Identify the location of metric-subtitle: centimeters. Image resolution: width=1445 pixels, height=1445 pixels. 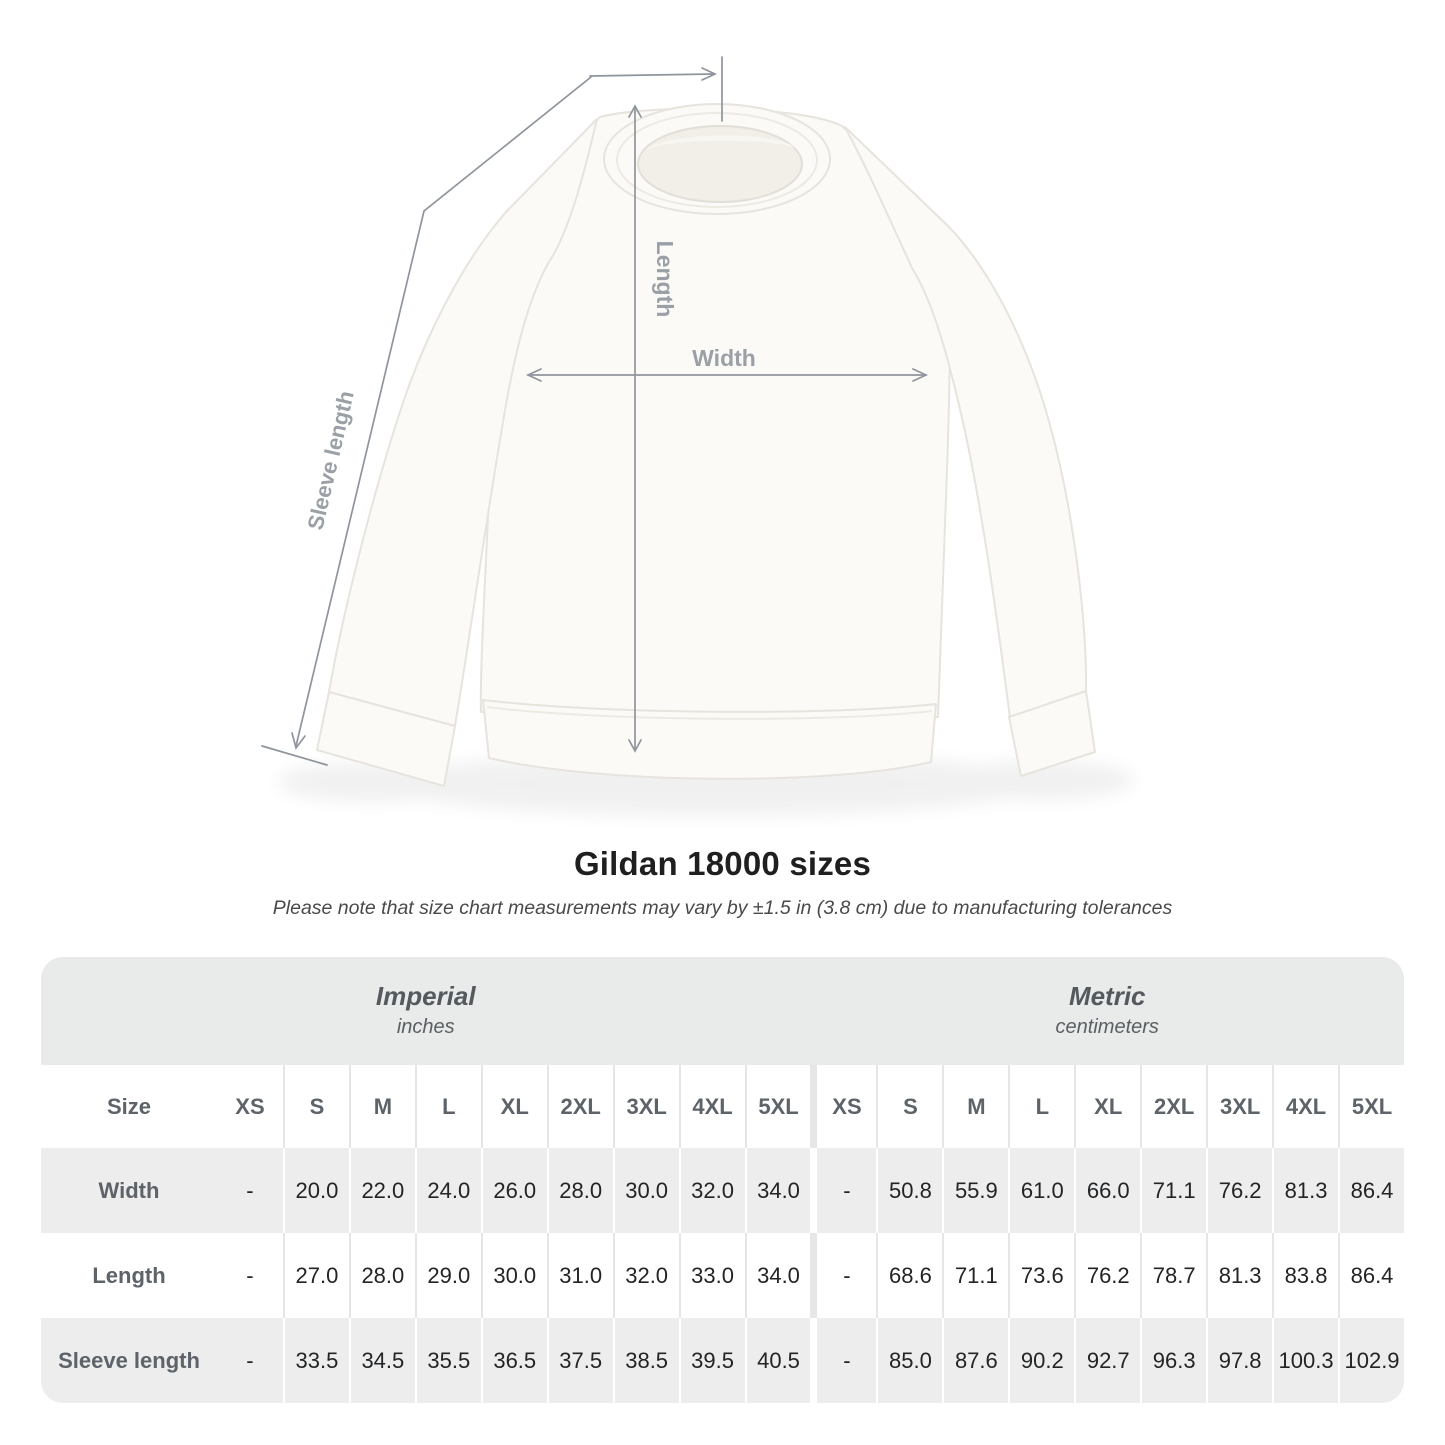
(1107, 1027).